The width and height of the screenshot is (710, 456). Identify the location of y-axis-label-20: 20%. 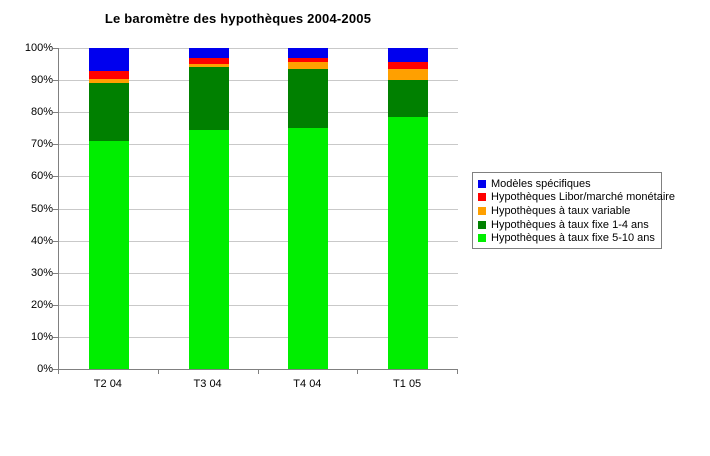
(41, 304).